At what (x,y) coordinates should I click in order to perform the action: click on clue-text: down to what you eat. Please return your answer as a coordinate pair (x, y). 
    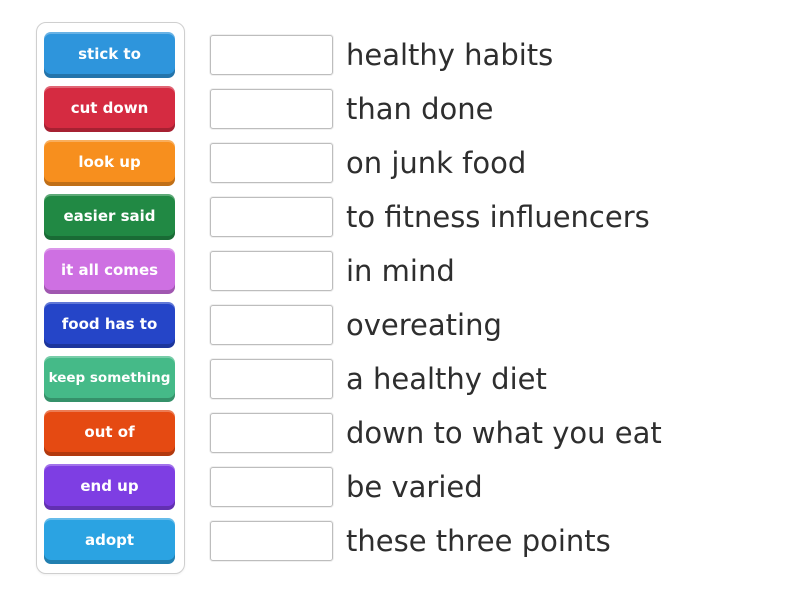
    Looking at the image, I should click on (504, 433).